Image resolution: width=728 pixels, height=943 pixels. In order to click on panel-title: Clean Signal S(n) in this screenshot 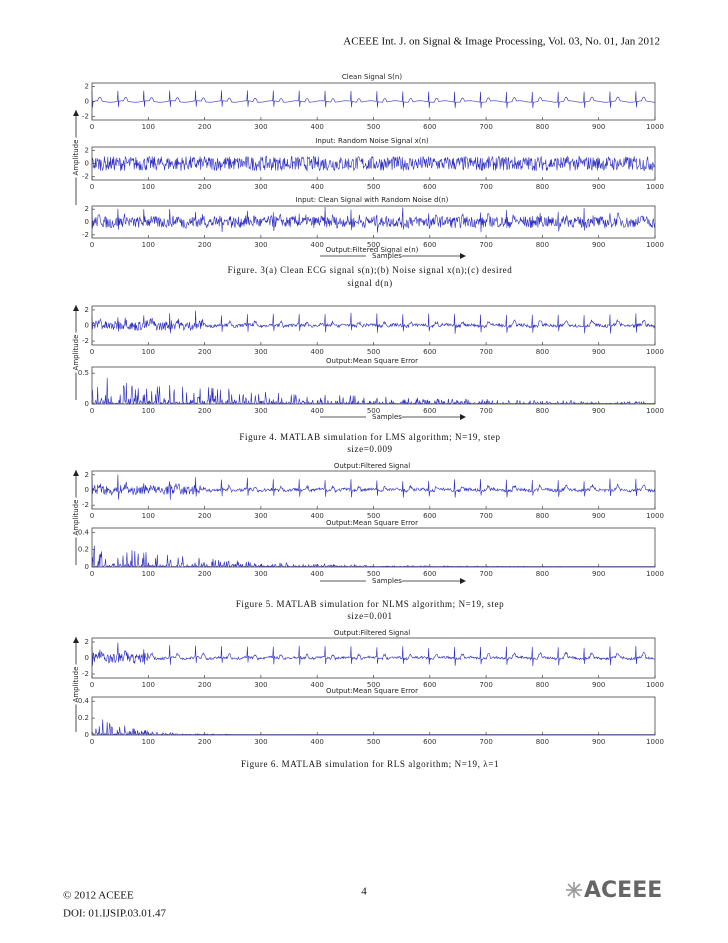, I will do `click(372, 77)`.